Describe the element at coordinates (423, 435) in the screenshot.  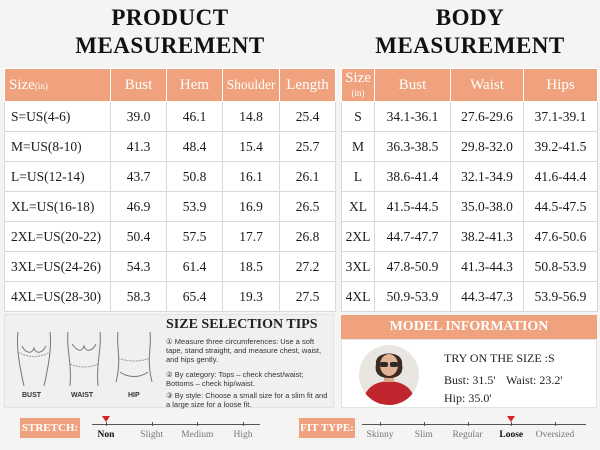
I see `scale-option-label: Slim` at that location.